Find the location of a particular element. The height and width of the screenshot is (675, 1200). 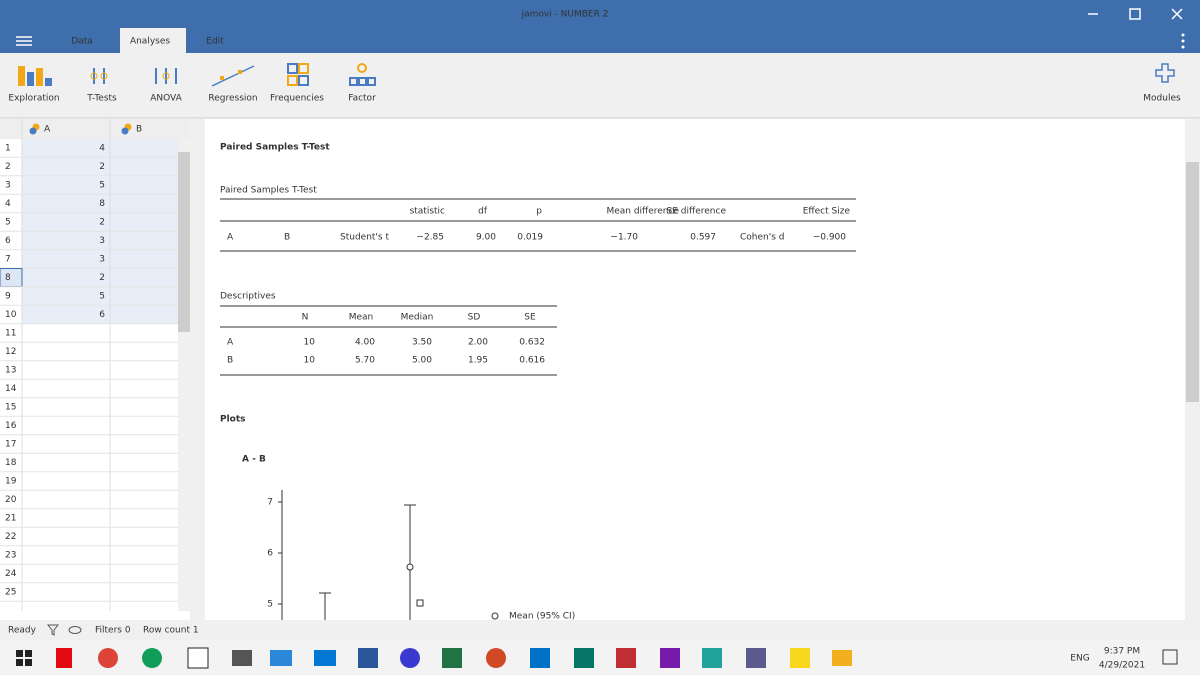

table-cell: Cohen's d is located at coordinates (762, 238).